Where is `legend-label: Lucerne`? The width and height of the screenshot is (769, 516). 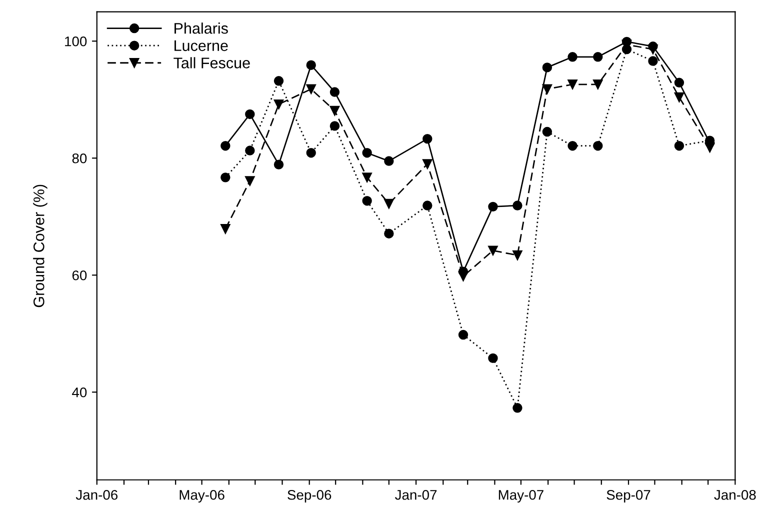 legend-label: Lucerne is located at coordinates (201, 46).